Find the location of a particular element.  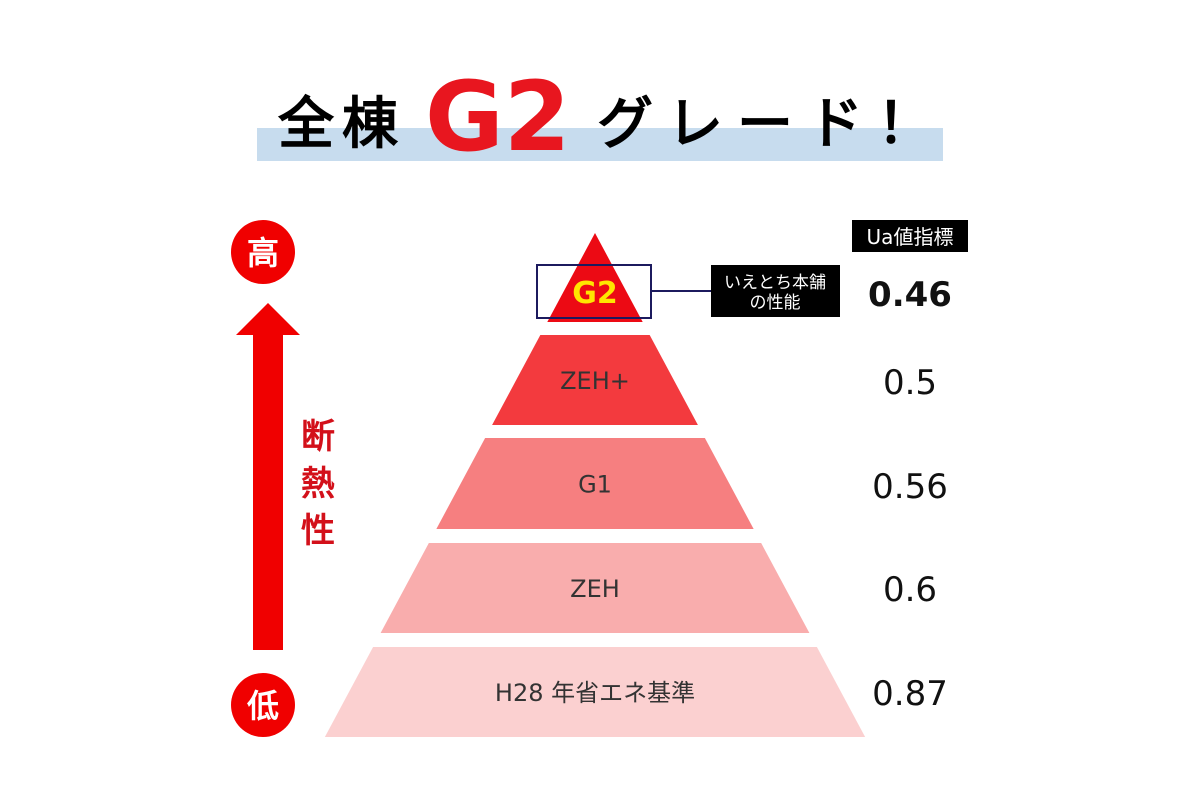

callout-box is located at coordinates (775, 291).